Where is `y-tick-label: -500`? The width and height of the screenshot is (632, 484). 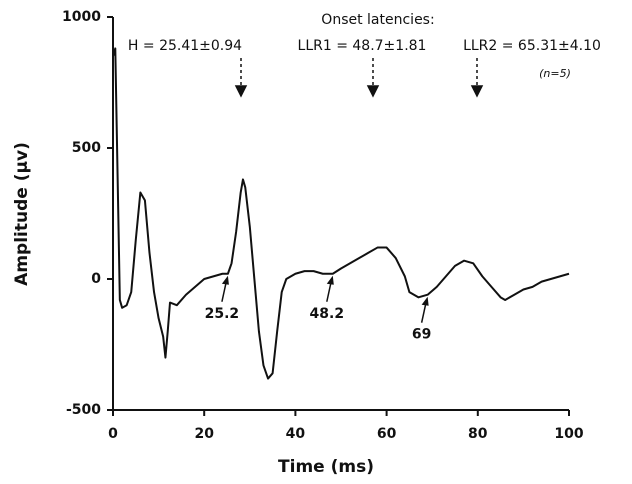
y-tick-label: -500 is located at coordinates (83, 410).